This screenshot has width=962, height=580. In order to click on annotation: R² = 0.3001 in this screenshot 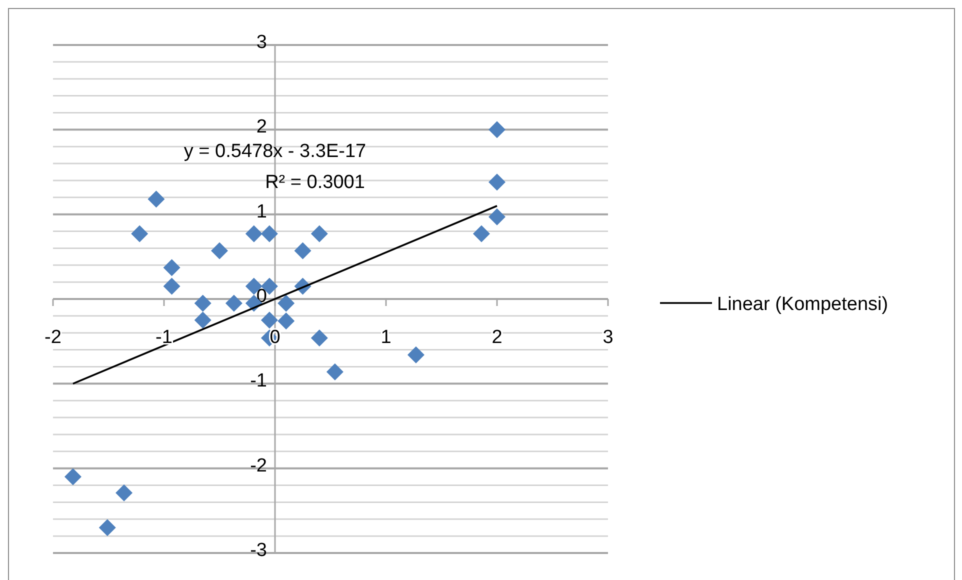, I will do `click(315, 182)`.